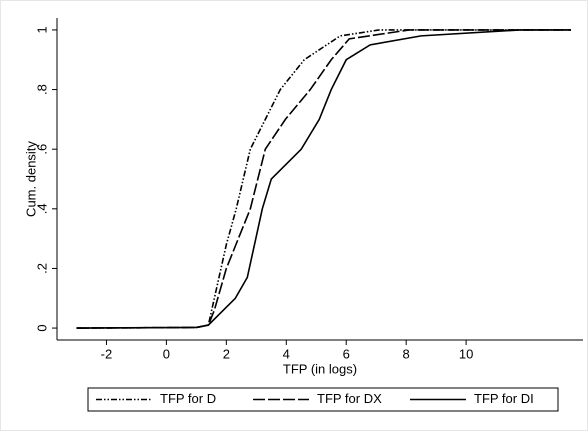 This screenshot has width=588, height=436. Describe the element at coordinates (406, 353) in the screenshot. I see `x-tick-label: 8` at that location.